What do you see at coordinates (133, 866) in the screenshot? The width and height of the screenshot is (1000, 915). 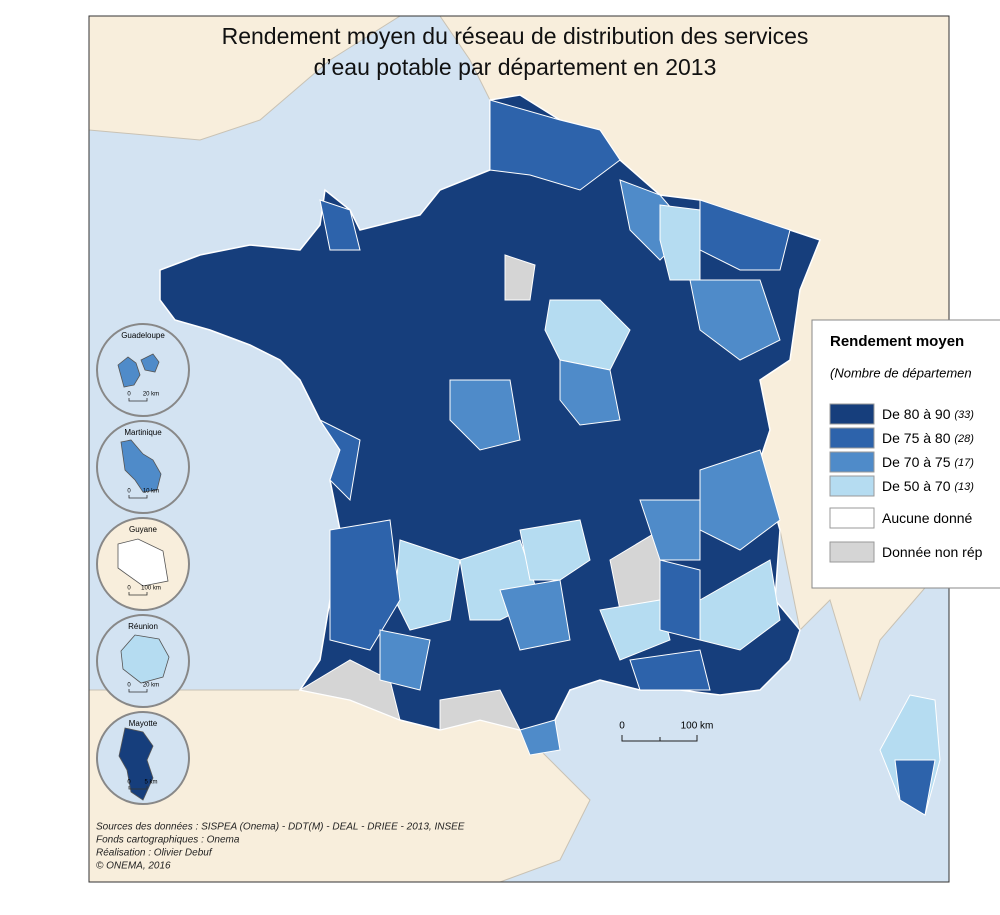 I see `source-line: © ONEMA, 2016` at bounding box center [133, 866].